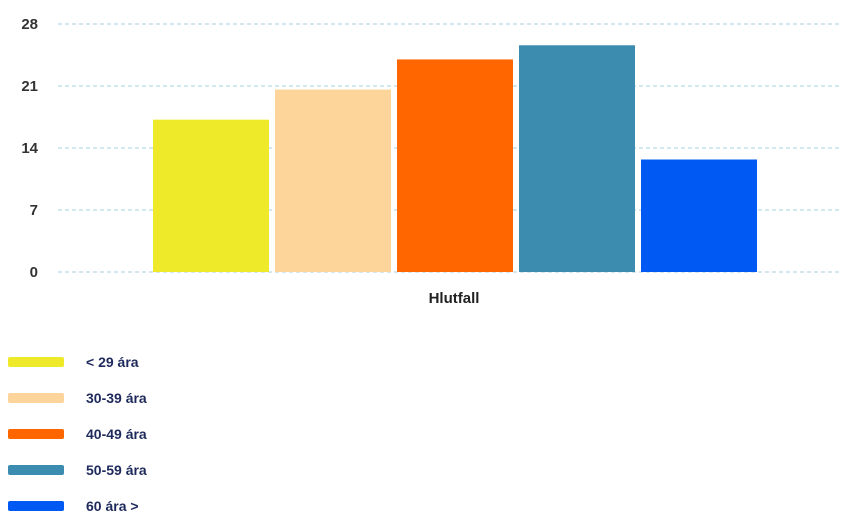 The height and width of the screenshot is (524, 842). I want to click on legend-item: 40-49 ára, so click(77, 434).